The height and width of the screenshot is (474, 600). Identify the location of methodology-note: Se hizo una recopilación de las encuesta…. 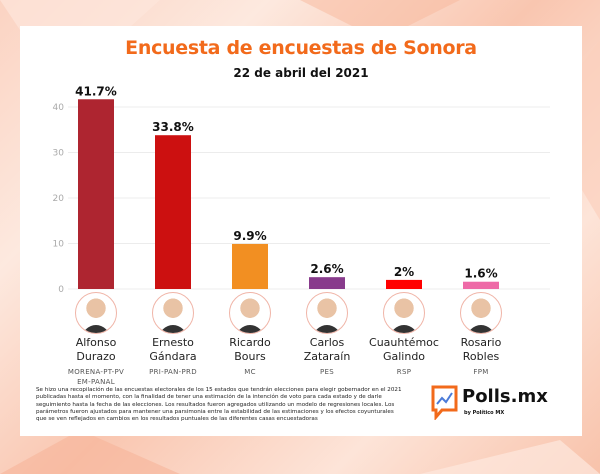
(219, 405).